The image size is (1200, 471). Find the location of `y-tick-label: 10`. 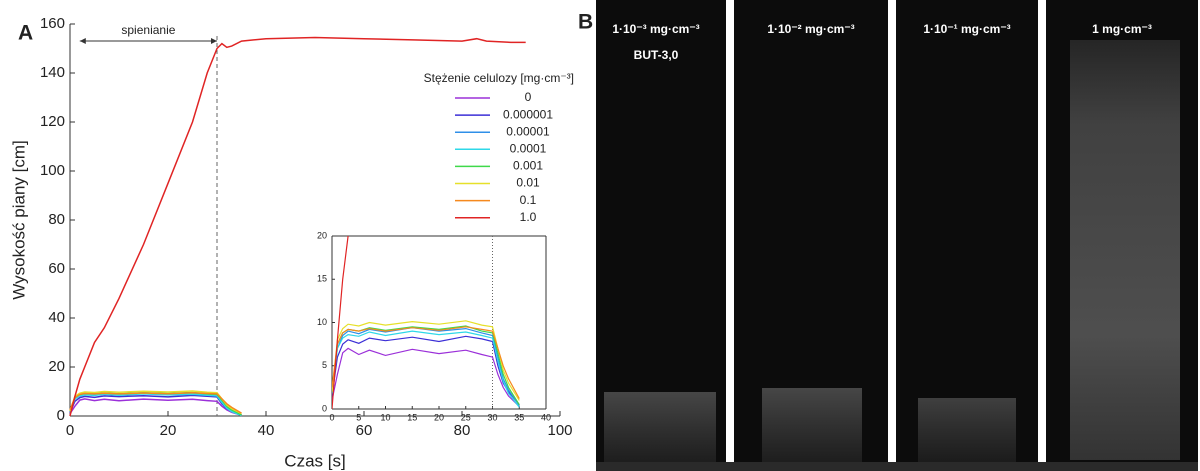

y-tick-label: 10 is located at coordinates (322, 322).